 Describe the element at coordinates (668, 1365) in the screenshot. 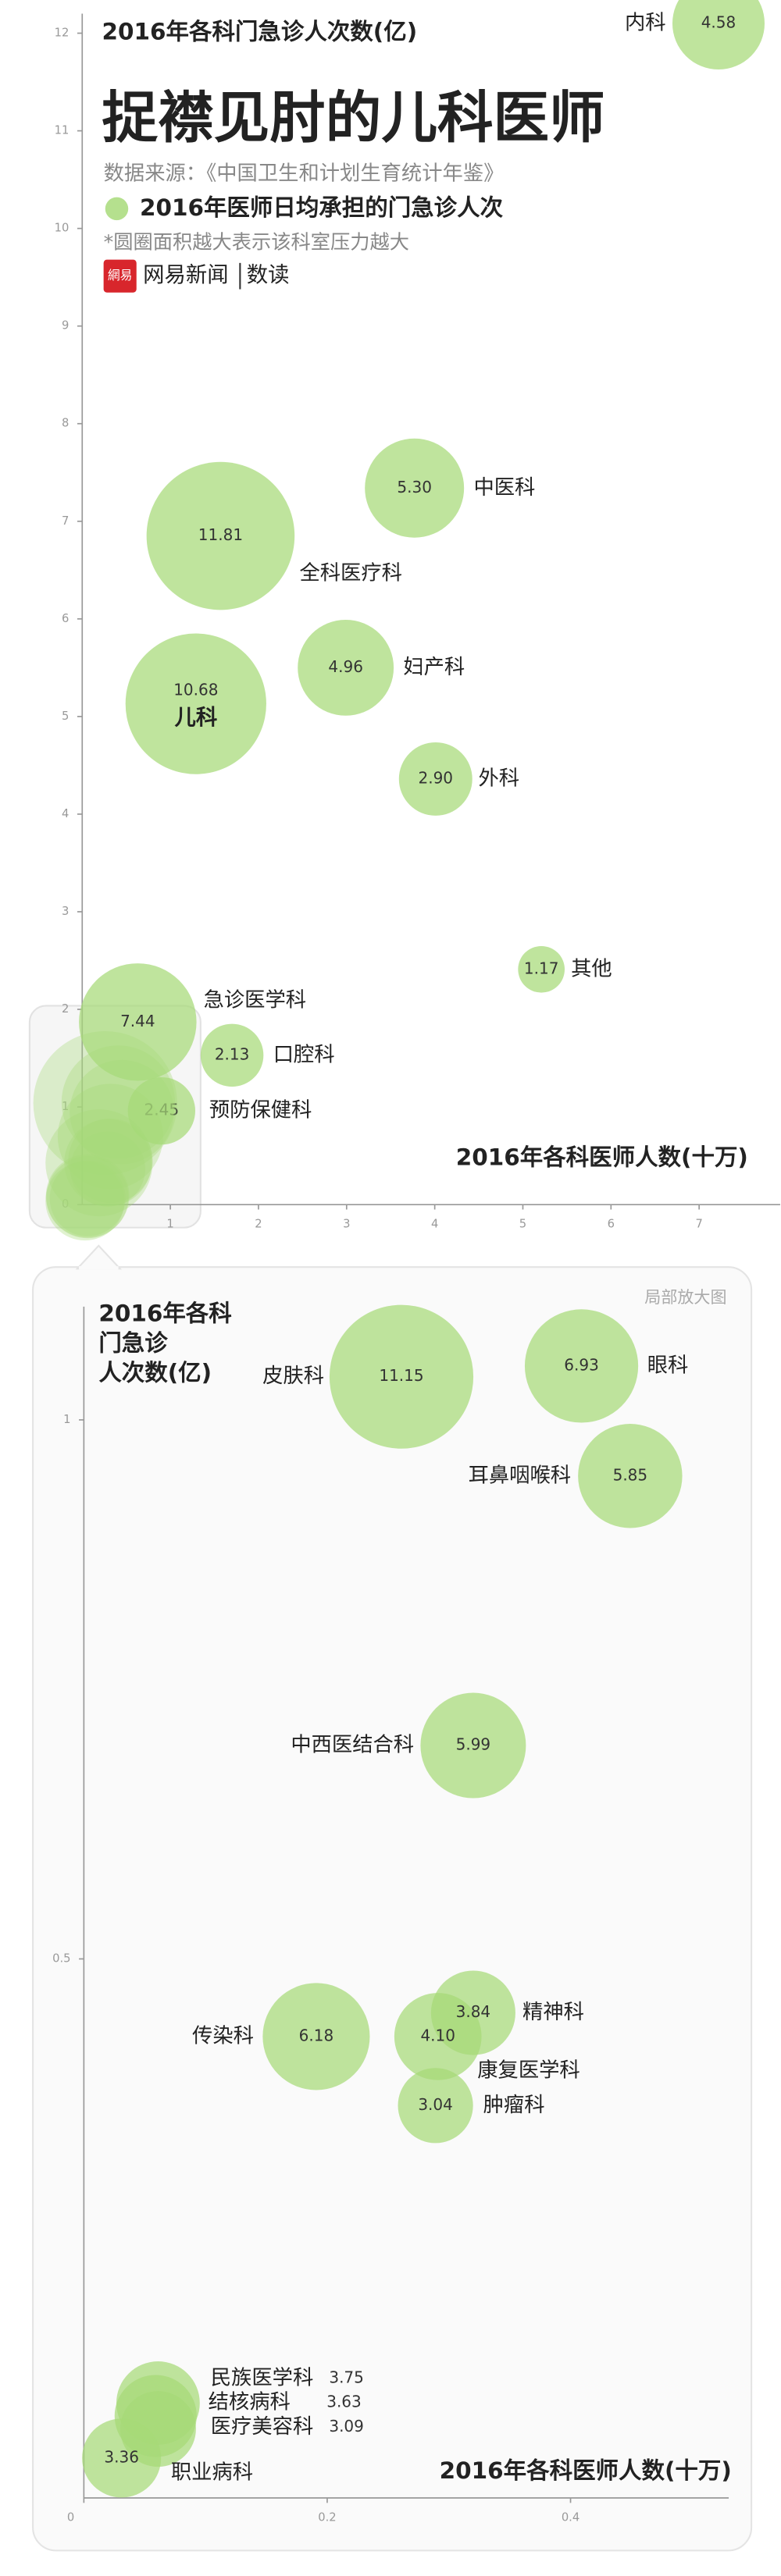

I see `bubble-label: 眼科` at that location.